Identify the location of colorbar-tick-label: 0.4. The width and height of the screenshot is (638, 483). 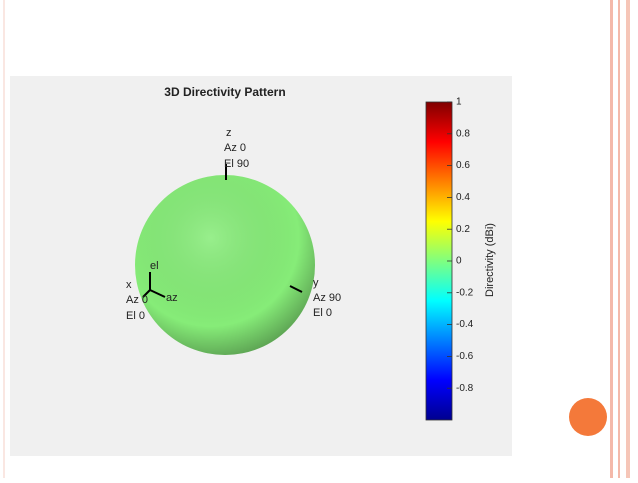
(463, 197).